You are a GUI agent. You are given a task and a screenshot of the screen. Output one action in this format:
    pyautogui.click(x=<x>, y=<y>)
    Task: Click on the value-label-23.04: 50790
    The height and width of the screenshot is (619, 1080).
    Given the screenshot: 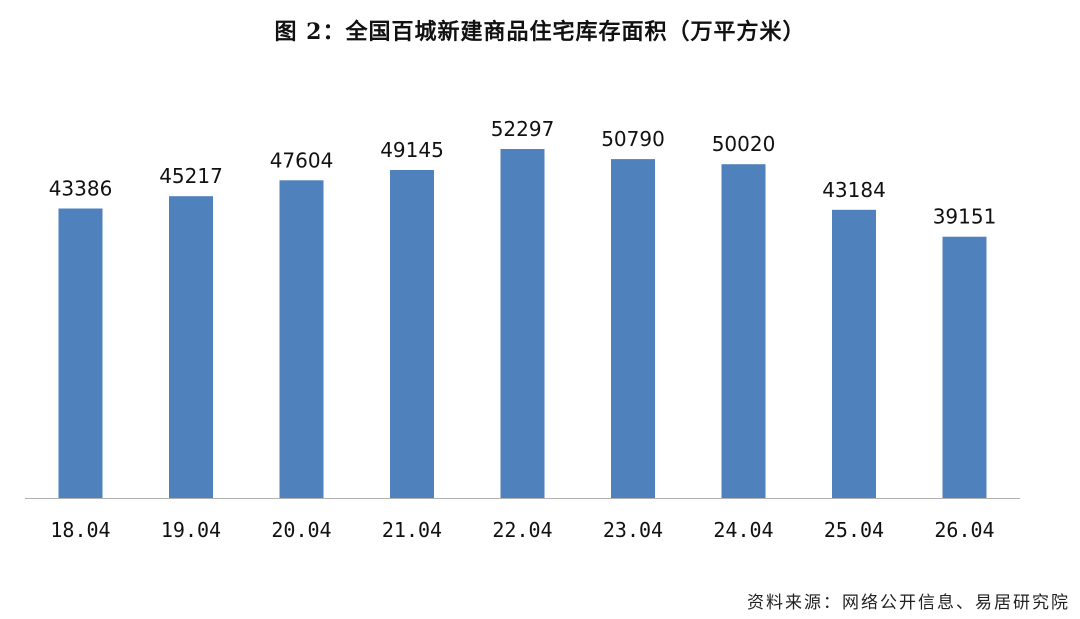 What is the action you would take?
    pyautogui.click(x=633, y=139)
    